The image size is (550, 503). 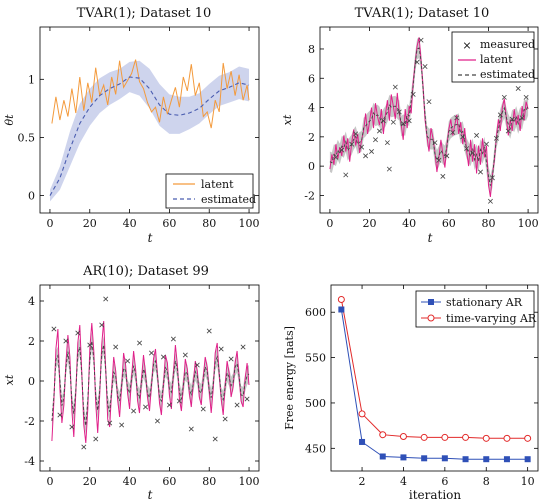 What do you see at coordinates (484, 302) in the screenshot?
I see `panel4-legend-stationary: stationary AR` at bounding box center [484, 302].